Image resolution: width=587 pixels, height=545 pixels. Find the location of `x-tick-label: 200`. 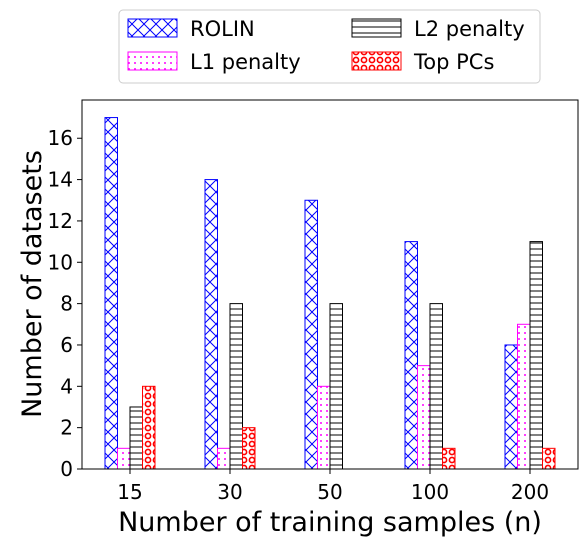

x-tick-label: 200 is located at coordinates (530, 492).